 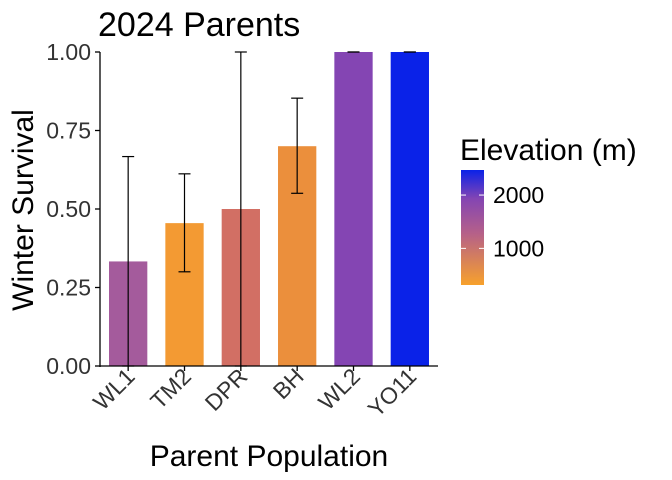 I want to click on bar-wl2, so click(x=353, y=209).